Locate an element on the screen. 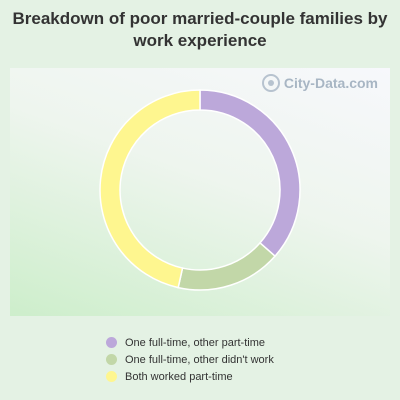 The width and height of the screenshot is (400, 400). legend-label: One full-time, other didn't work is located at coordinates (199, 359).